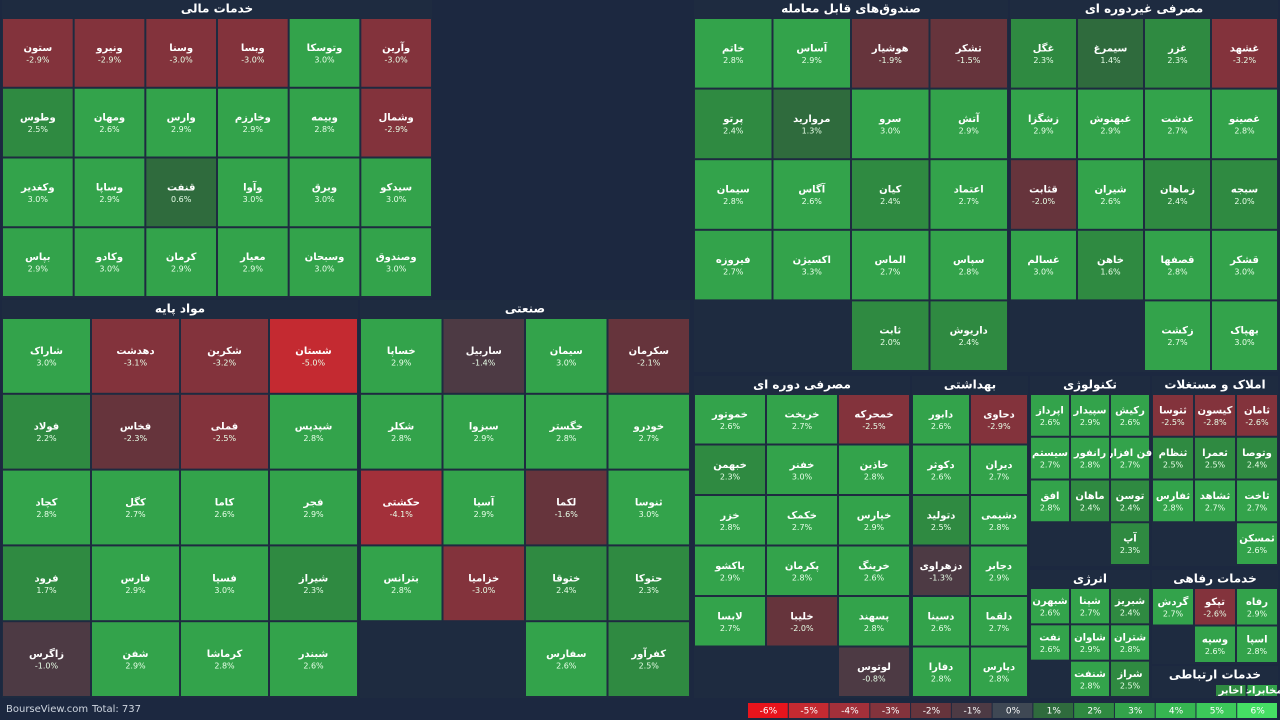 Image resolution: width=1280 pixels, height=720 pixels. I want to click on stock-name: لوتوس, so click(874, 667).